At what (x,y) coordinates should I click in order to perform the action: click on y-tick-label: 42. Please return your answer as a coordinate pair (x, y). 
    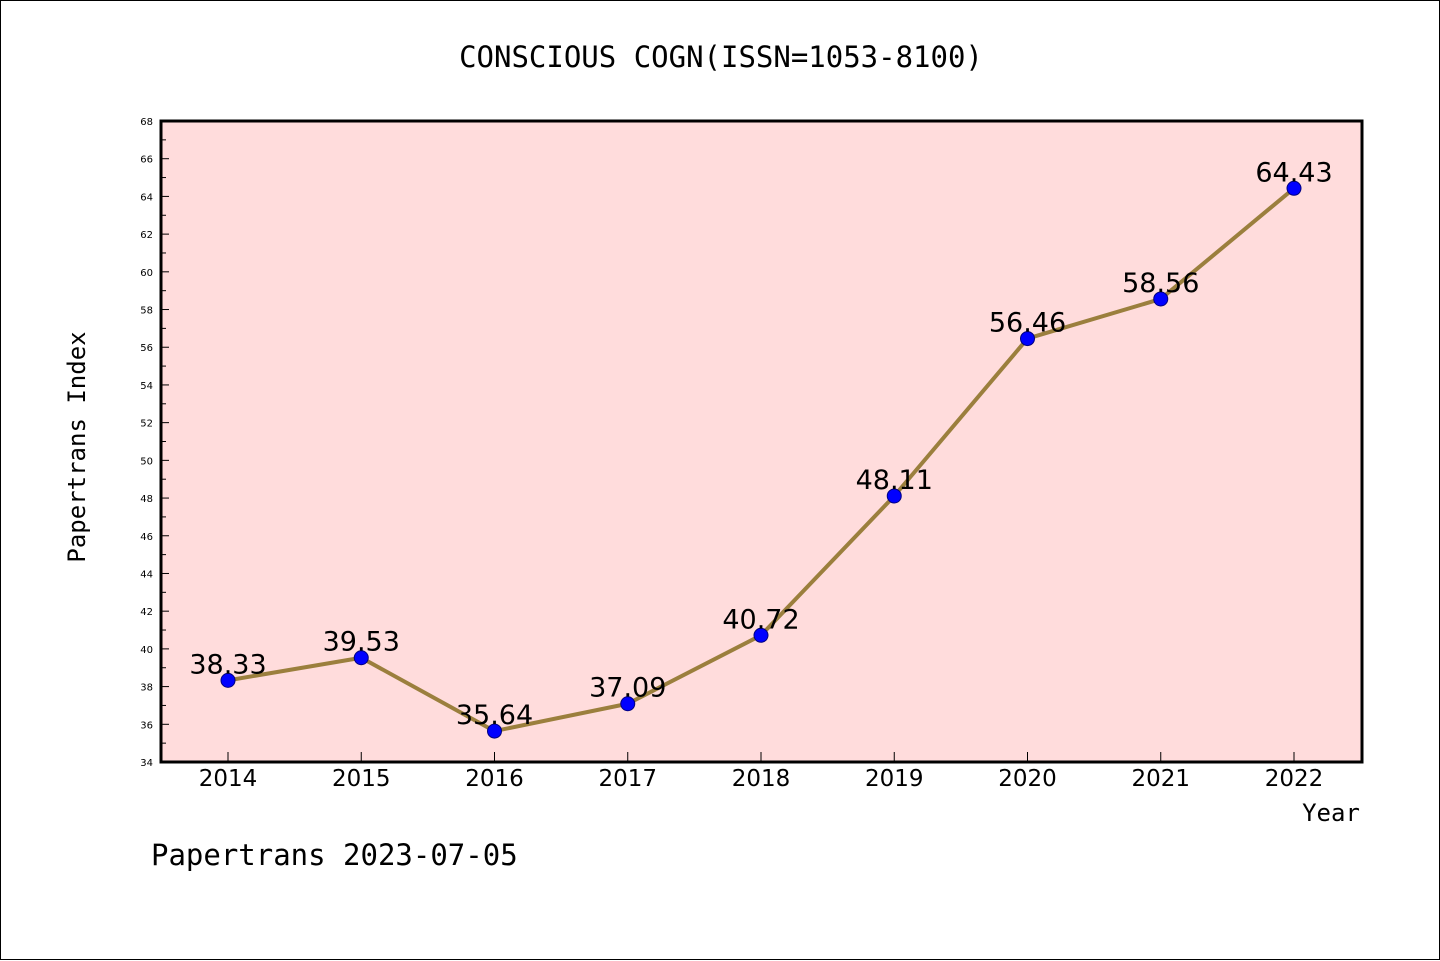
    Looking at the image, I should click on (146, 612).